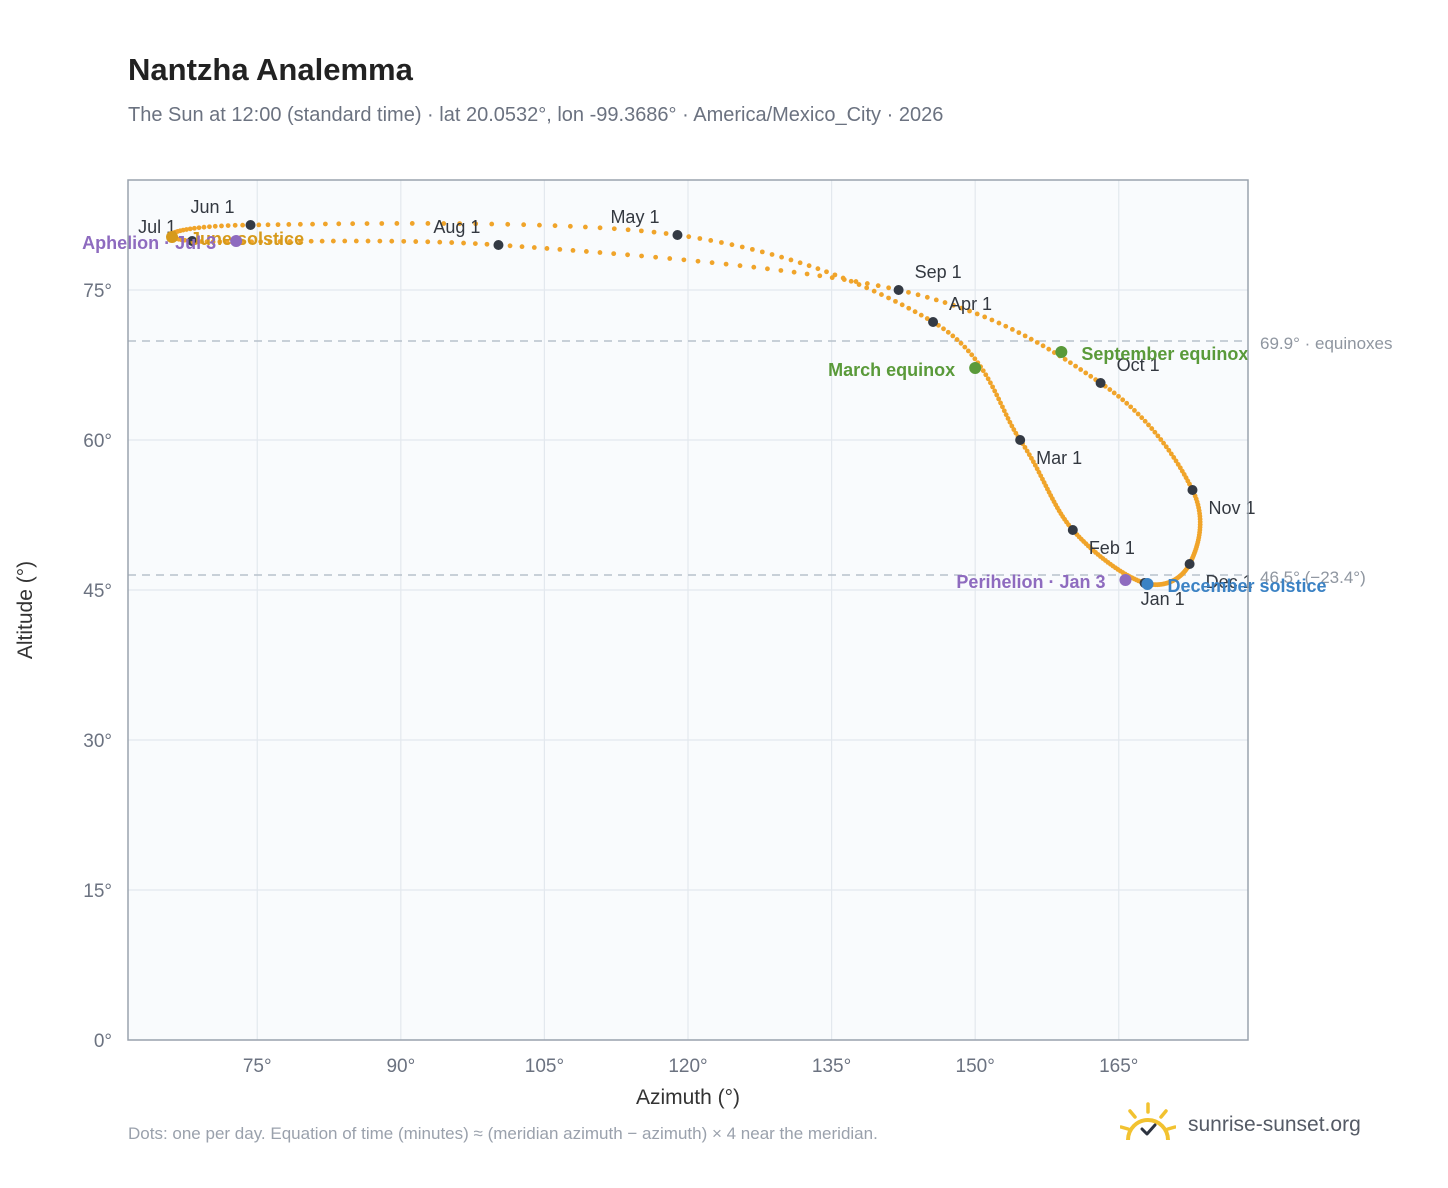 The height and width of the screenshot is (1188, 1448). I want to click on month-label: Apr 1, so click(970, 304).